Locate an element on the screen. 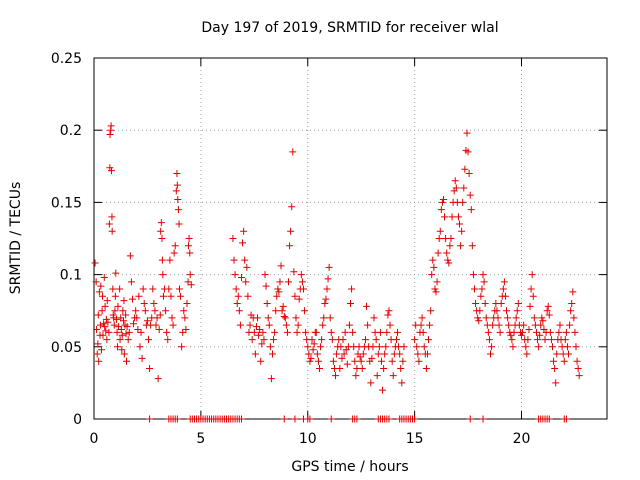 This screenshot has width=640, height=480. y-tick-label: 0.15 is located at coordinates (66, 203).